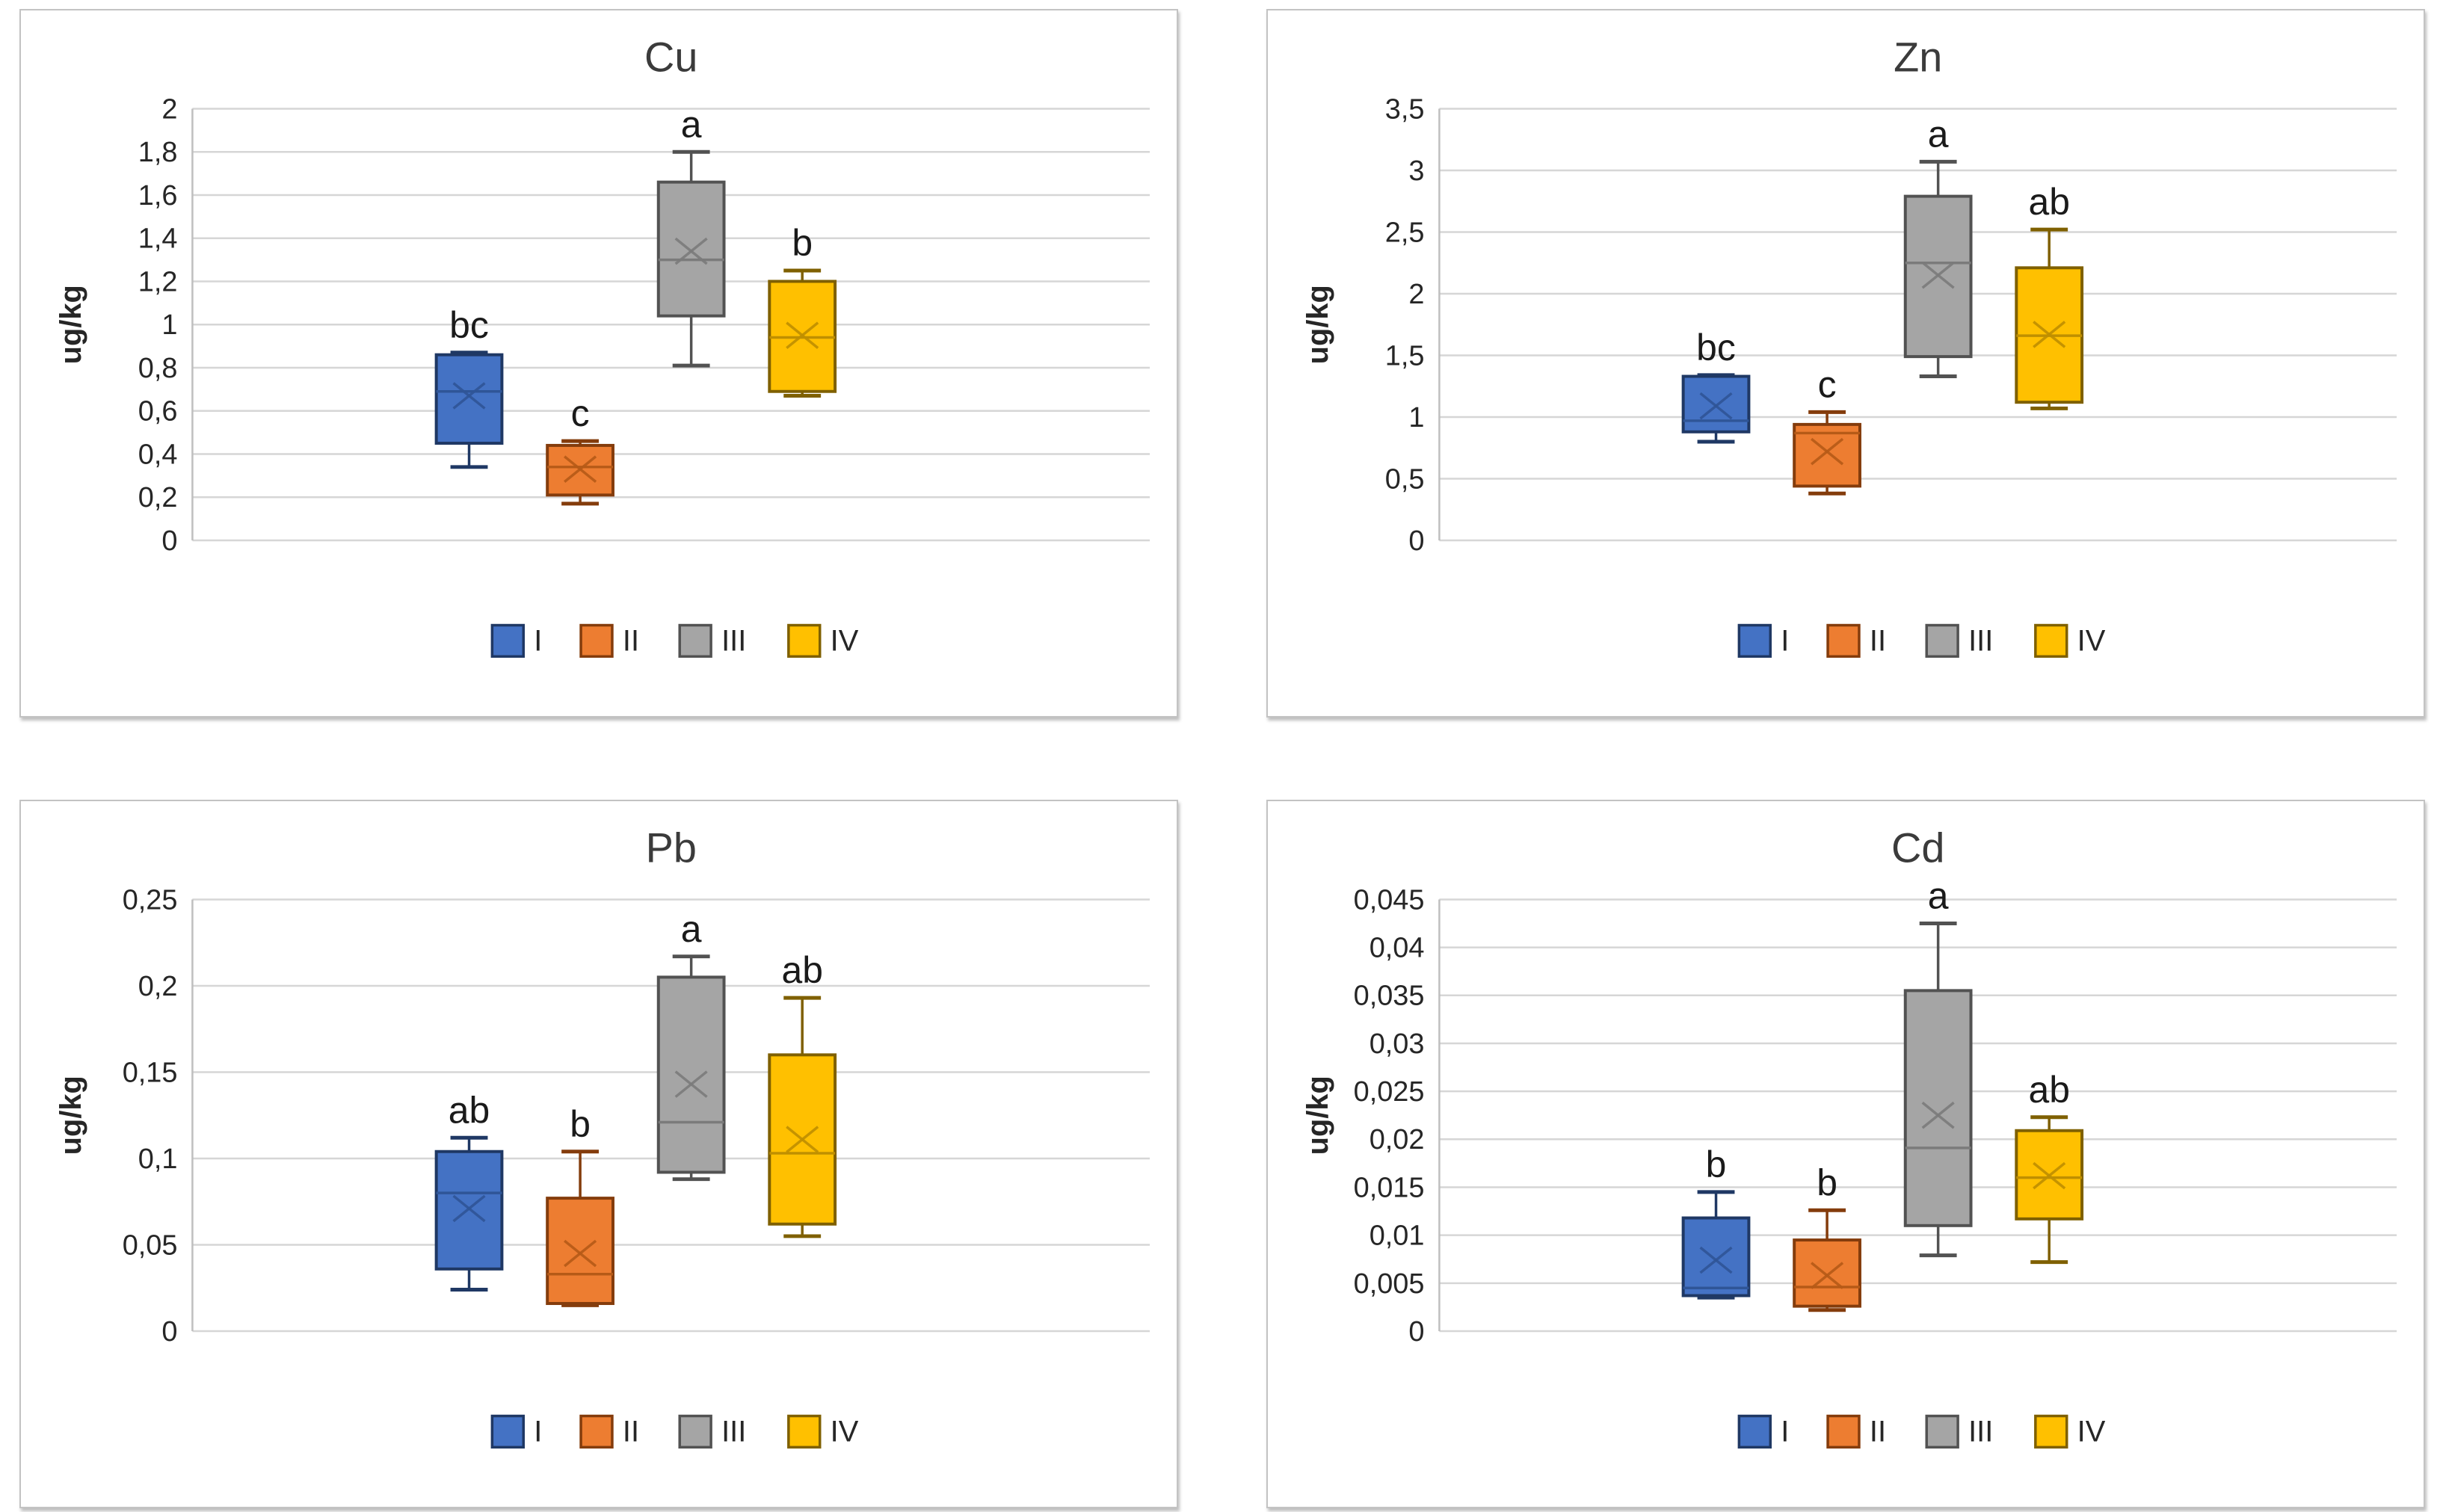  I want to click on y-tick-label: 1,8, so click(158, 152).